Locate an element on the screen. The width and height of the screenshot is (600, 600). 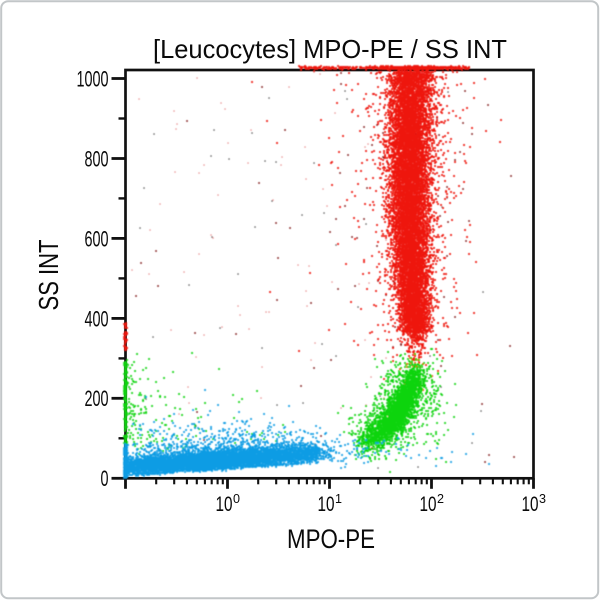
svg-text: MPO-PE is located at coordinates (331, 539).